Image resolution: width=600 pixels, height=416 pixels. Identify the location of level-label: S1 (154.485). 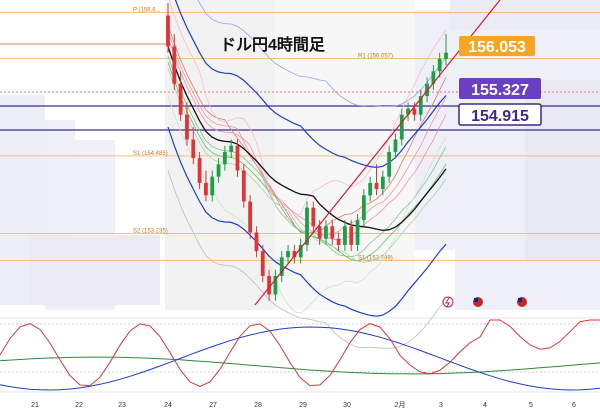
(150, 154).